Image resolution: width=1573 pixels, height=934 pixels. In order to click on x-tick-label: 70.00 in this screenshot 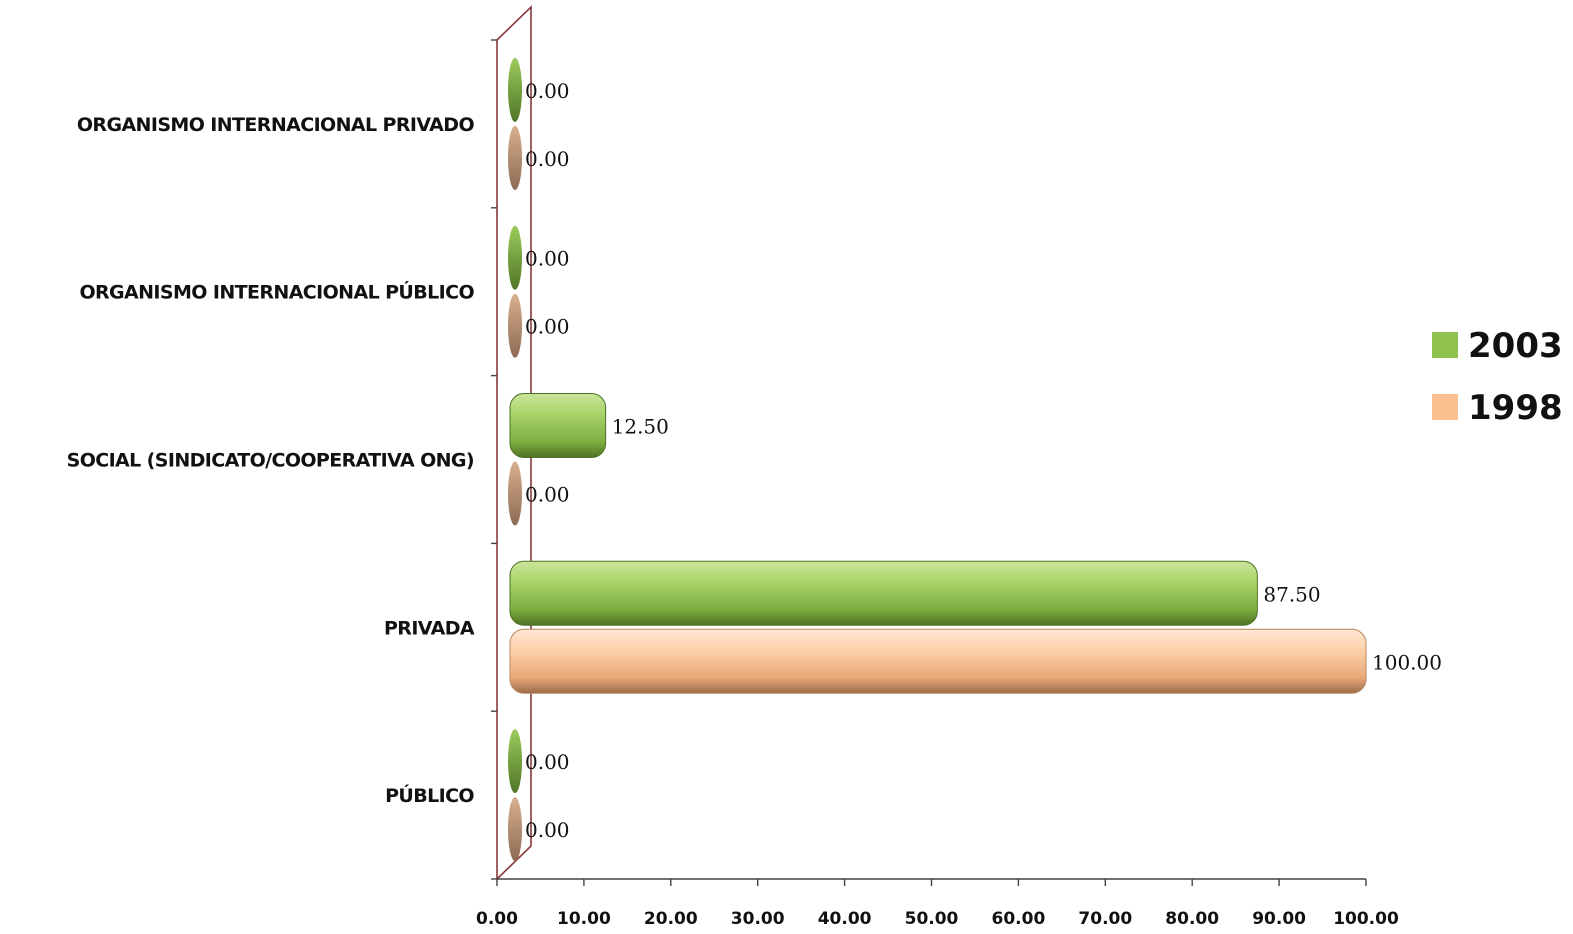, I will do `click(1105, 919)`.